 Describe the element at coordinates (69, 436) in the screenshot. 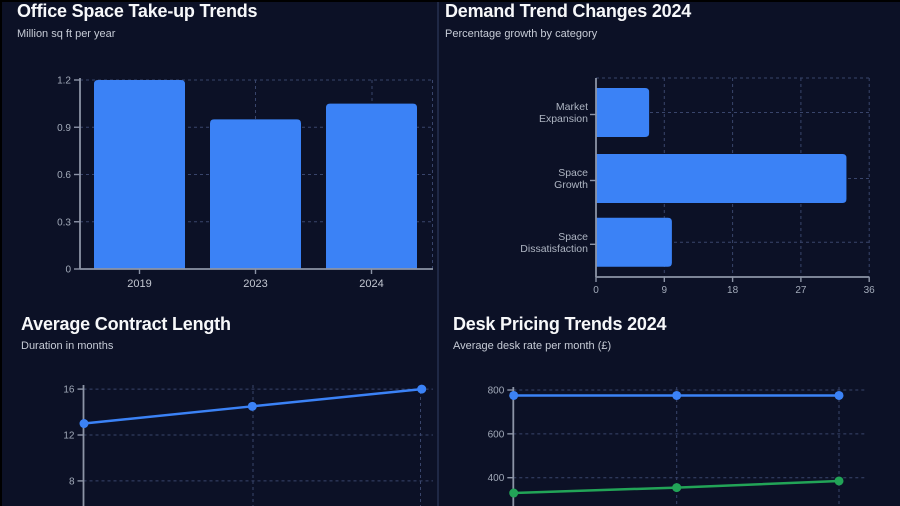

I see `svg-text: 12` at that location.